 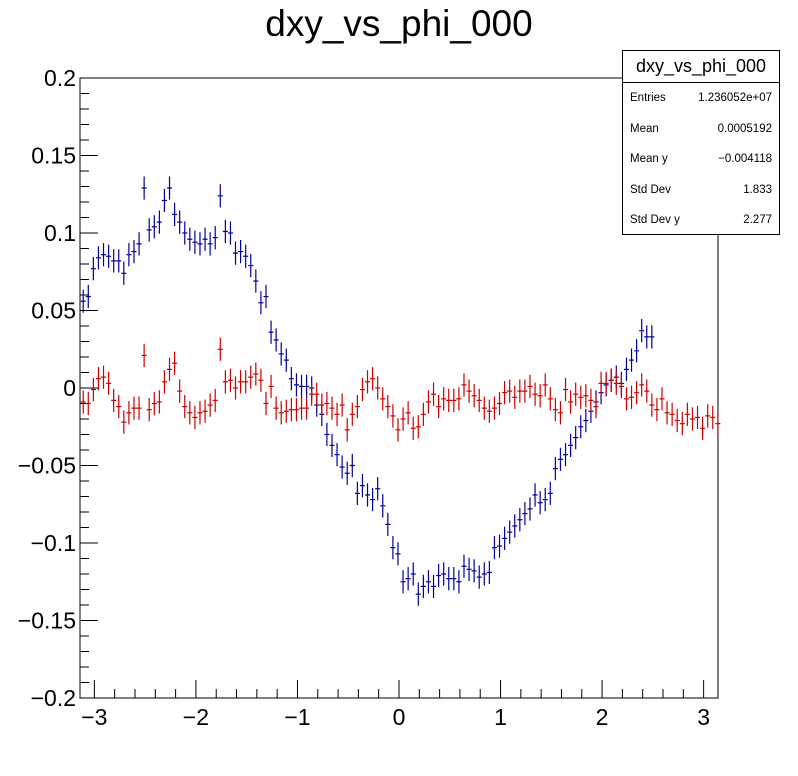 I want to click on y-tick-label: 0, so click(x=69, y=388).